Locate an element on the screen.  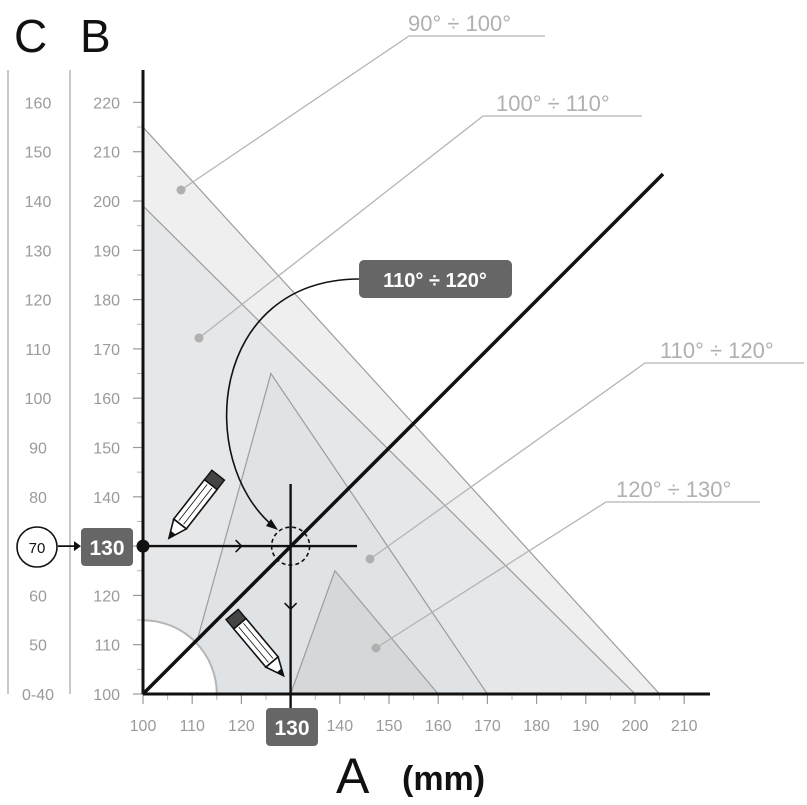
b-value-label: 130 is located at coordinates (106, 548).